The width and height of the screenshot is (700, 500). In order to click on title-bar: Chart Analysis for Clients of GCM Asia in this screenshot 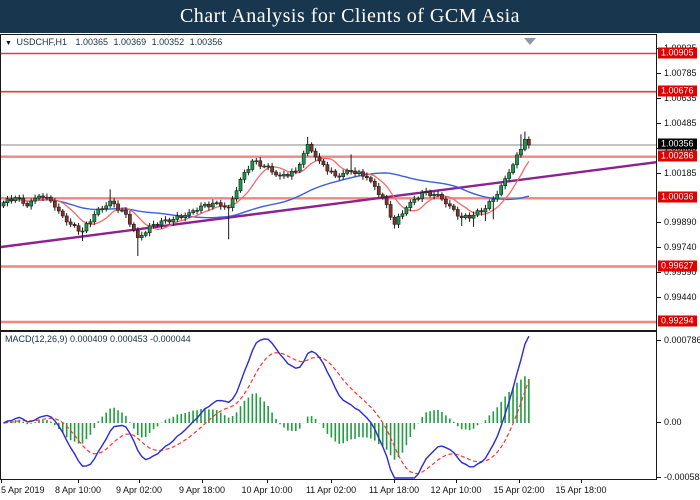, I will do `click(350, 16)`.